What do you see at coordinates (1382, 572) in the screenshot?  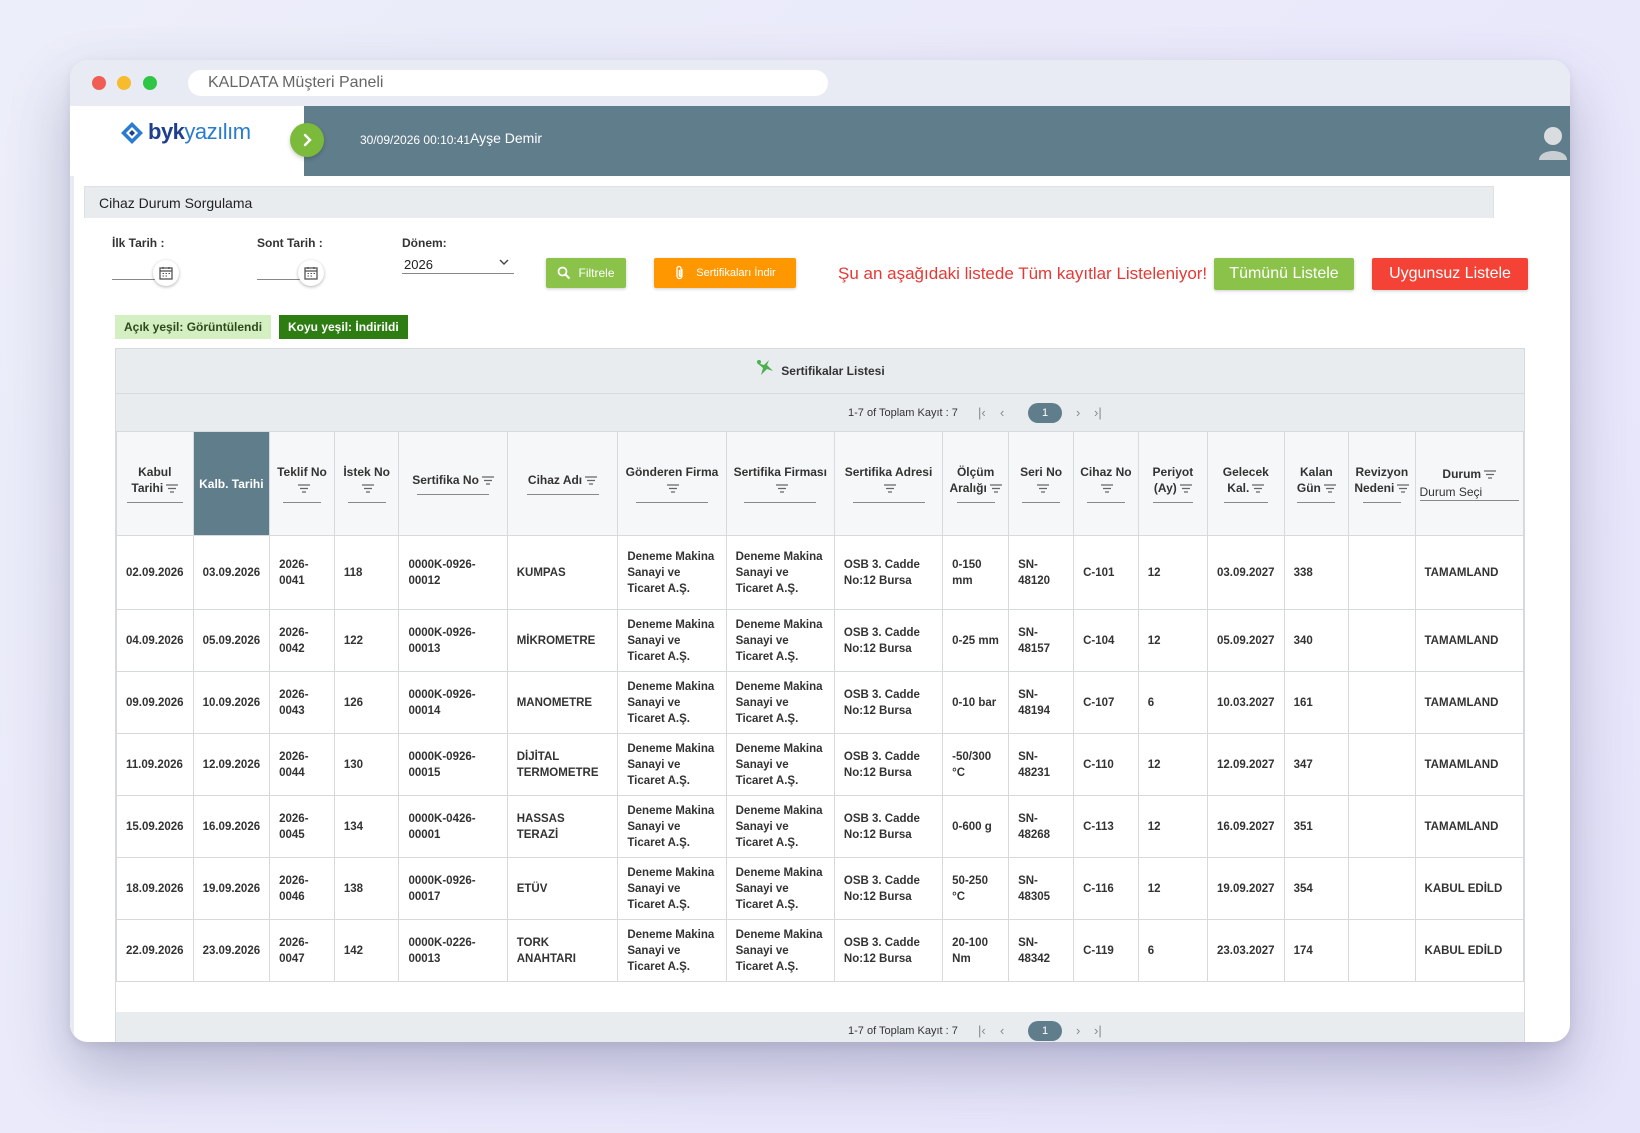 I see `table-cell` at bounding box center [1382, 572].